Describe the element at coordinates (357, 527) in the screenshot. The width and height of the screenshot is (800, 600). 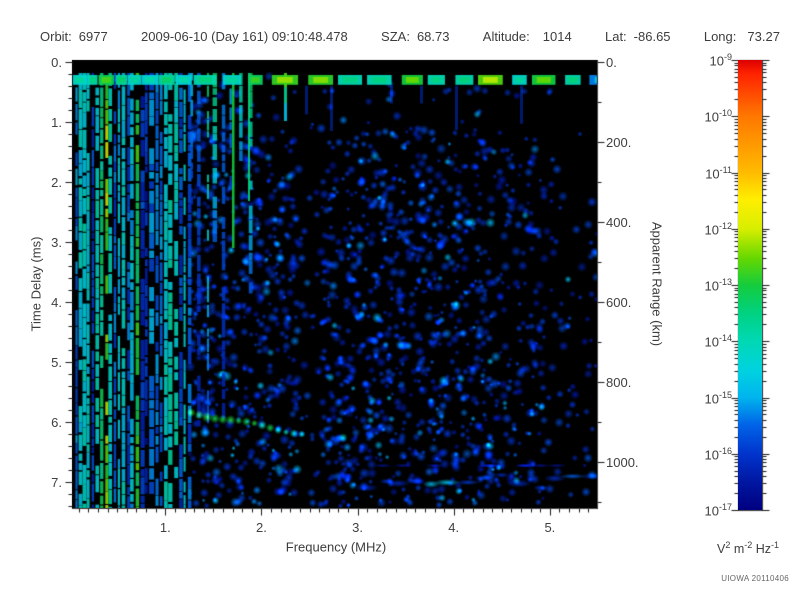
I see `x-tick-label: 3.` at that location.